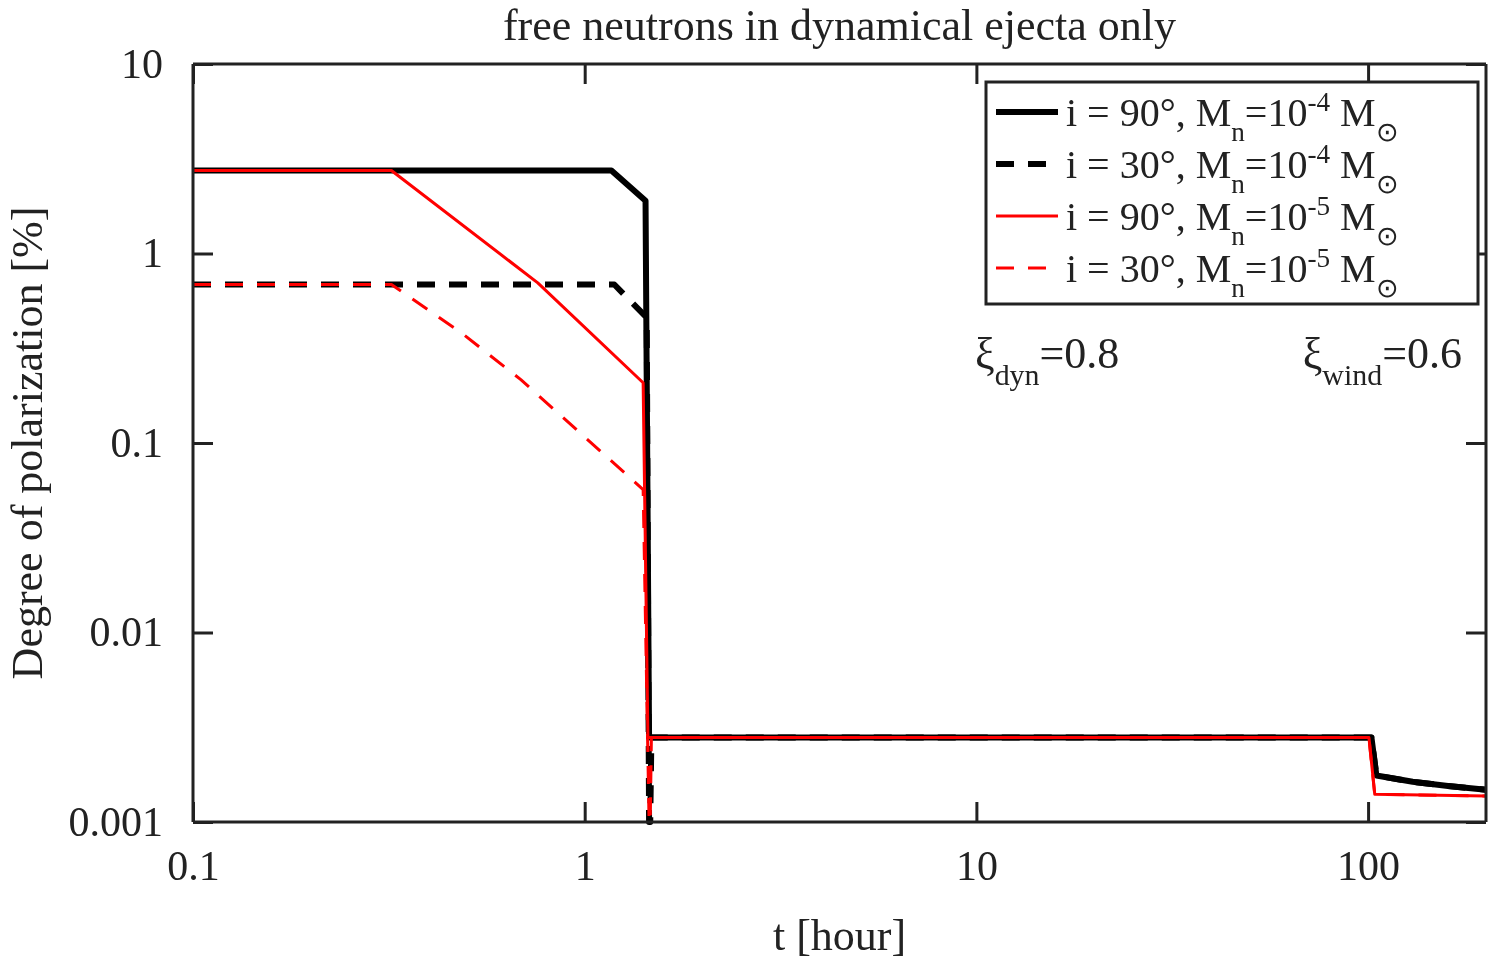 The width and height of the screenshot is (1490, 961). I want to click on x-tick-label: 0.1, so click(193, 865).